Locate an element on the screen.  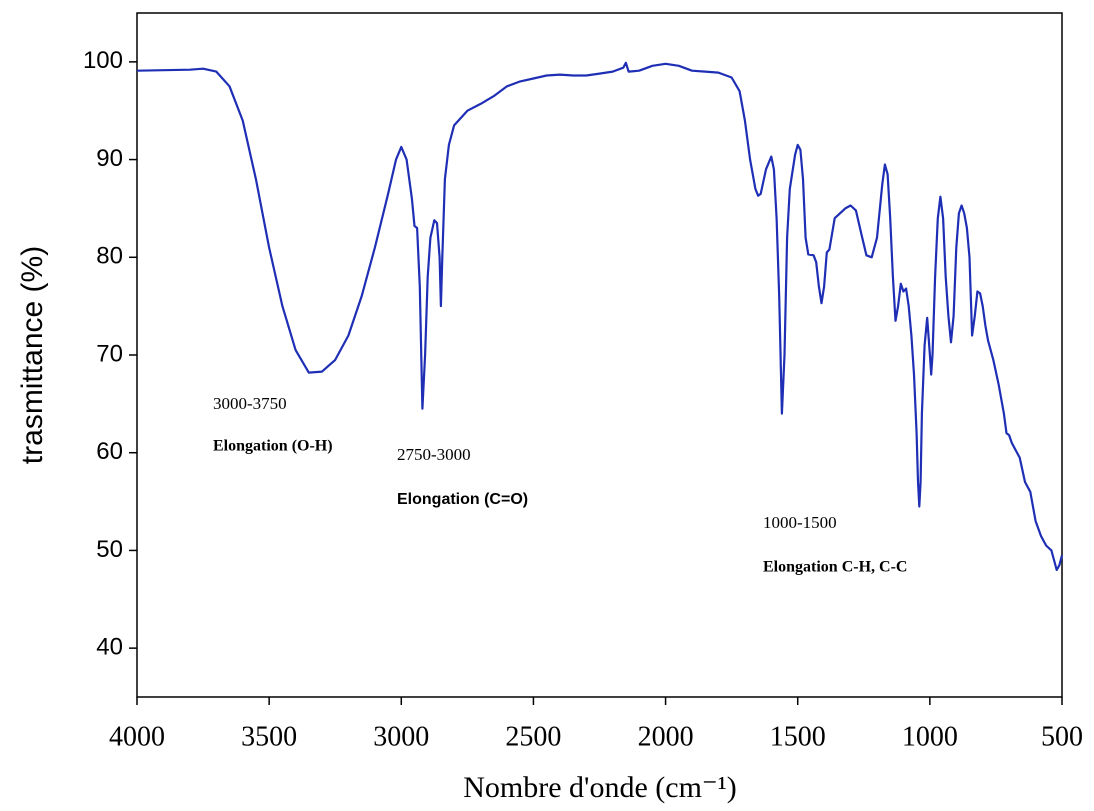
y-tick-label: 40 is located at coordinates (109, 646).